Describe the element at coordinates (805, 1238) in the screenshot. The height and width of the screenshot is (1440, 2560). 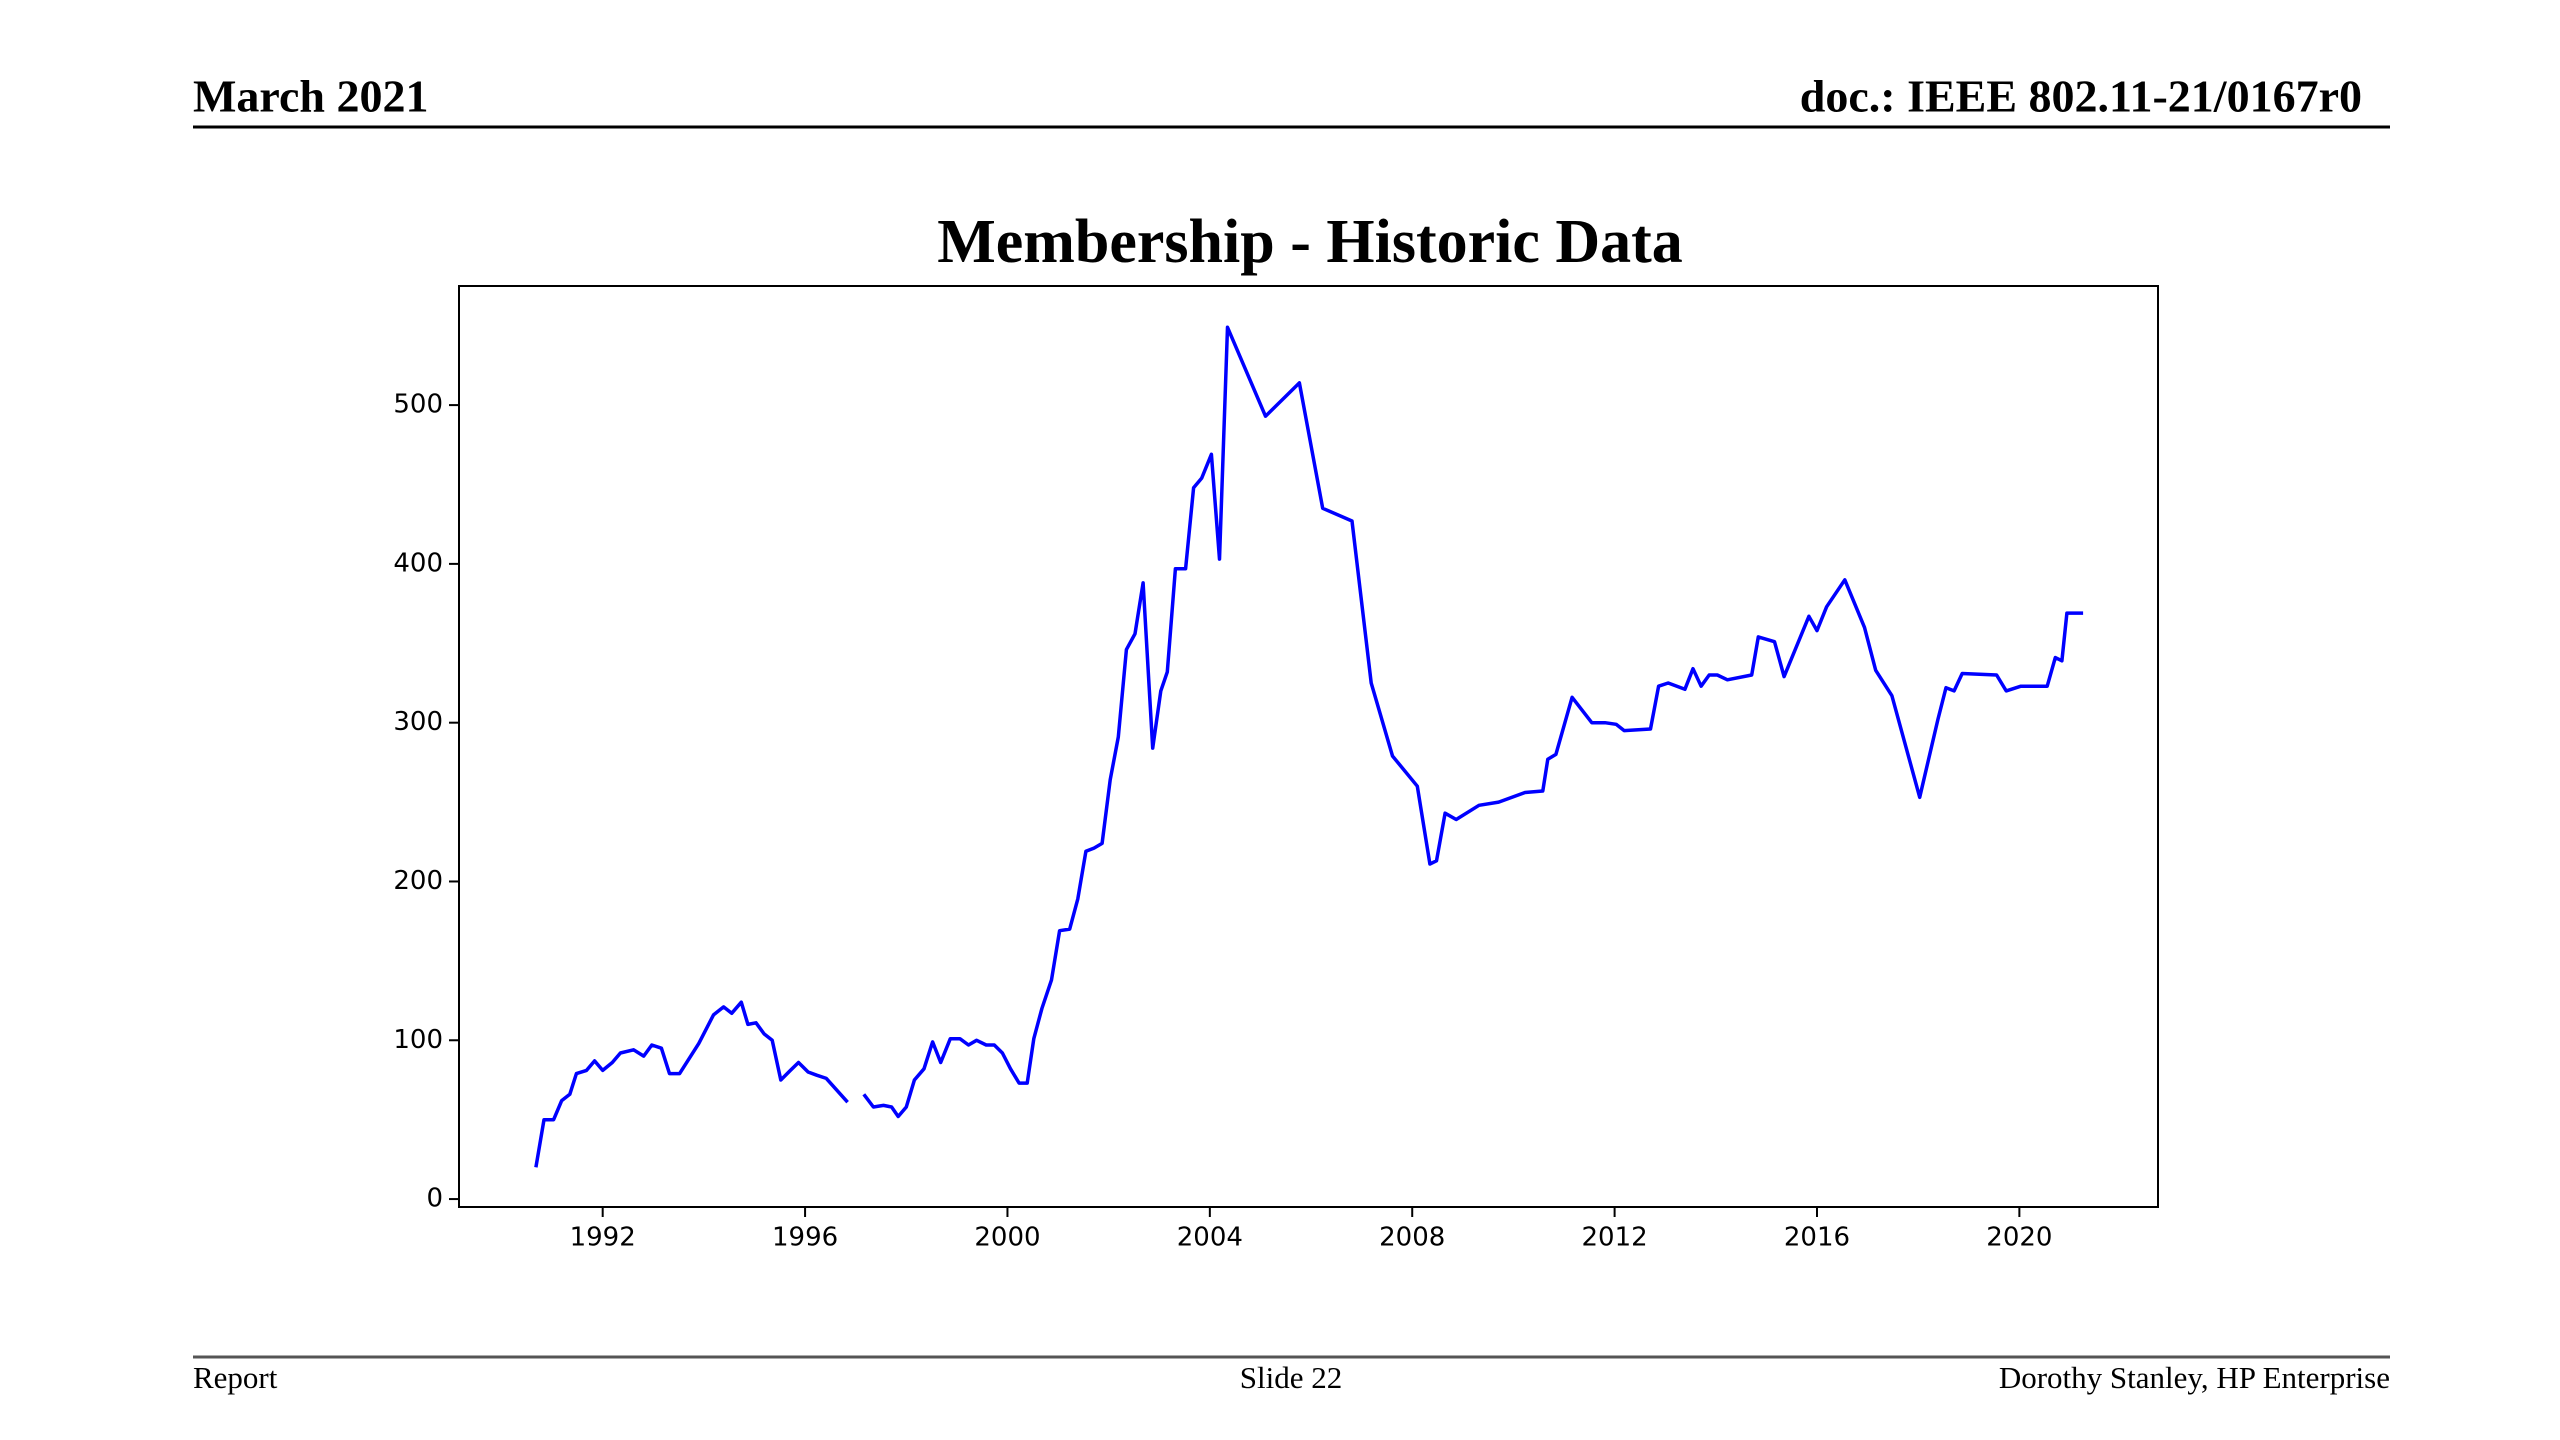
I see `x-tick-label: 1996` at that location.